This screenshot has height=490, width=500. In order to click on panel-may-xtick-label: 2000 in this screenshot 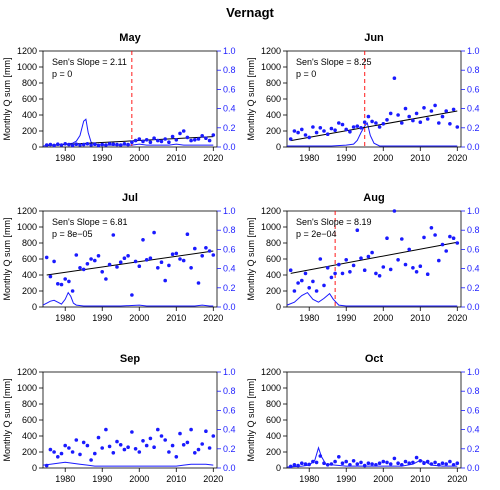, I will do `click(139, 158)`.